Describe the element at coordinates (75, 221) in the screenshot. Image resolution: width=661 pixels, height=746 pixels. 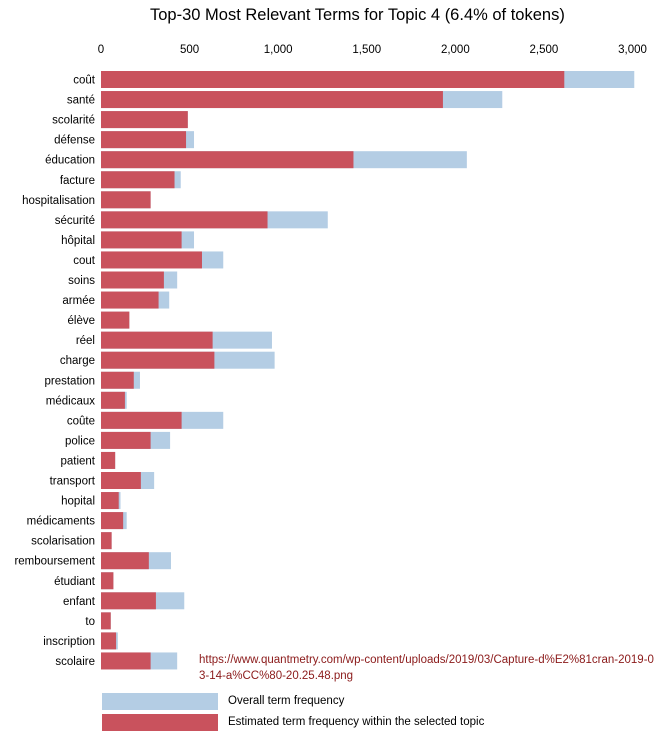
I see `category-label: sécurité` at that location.